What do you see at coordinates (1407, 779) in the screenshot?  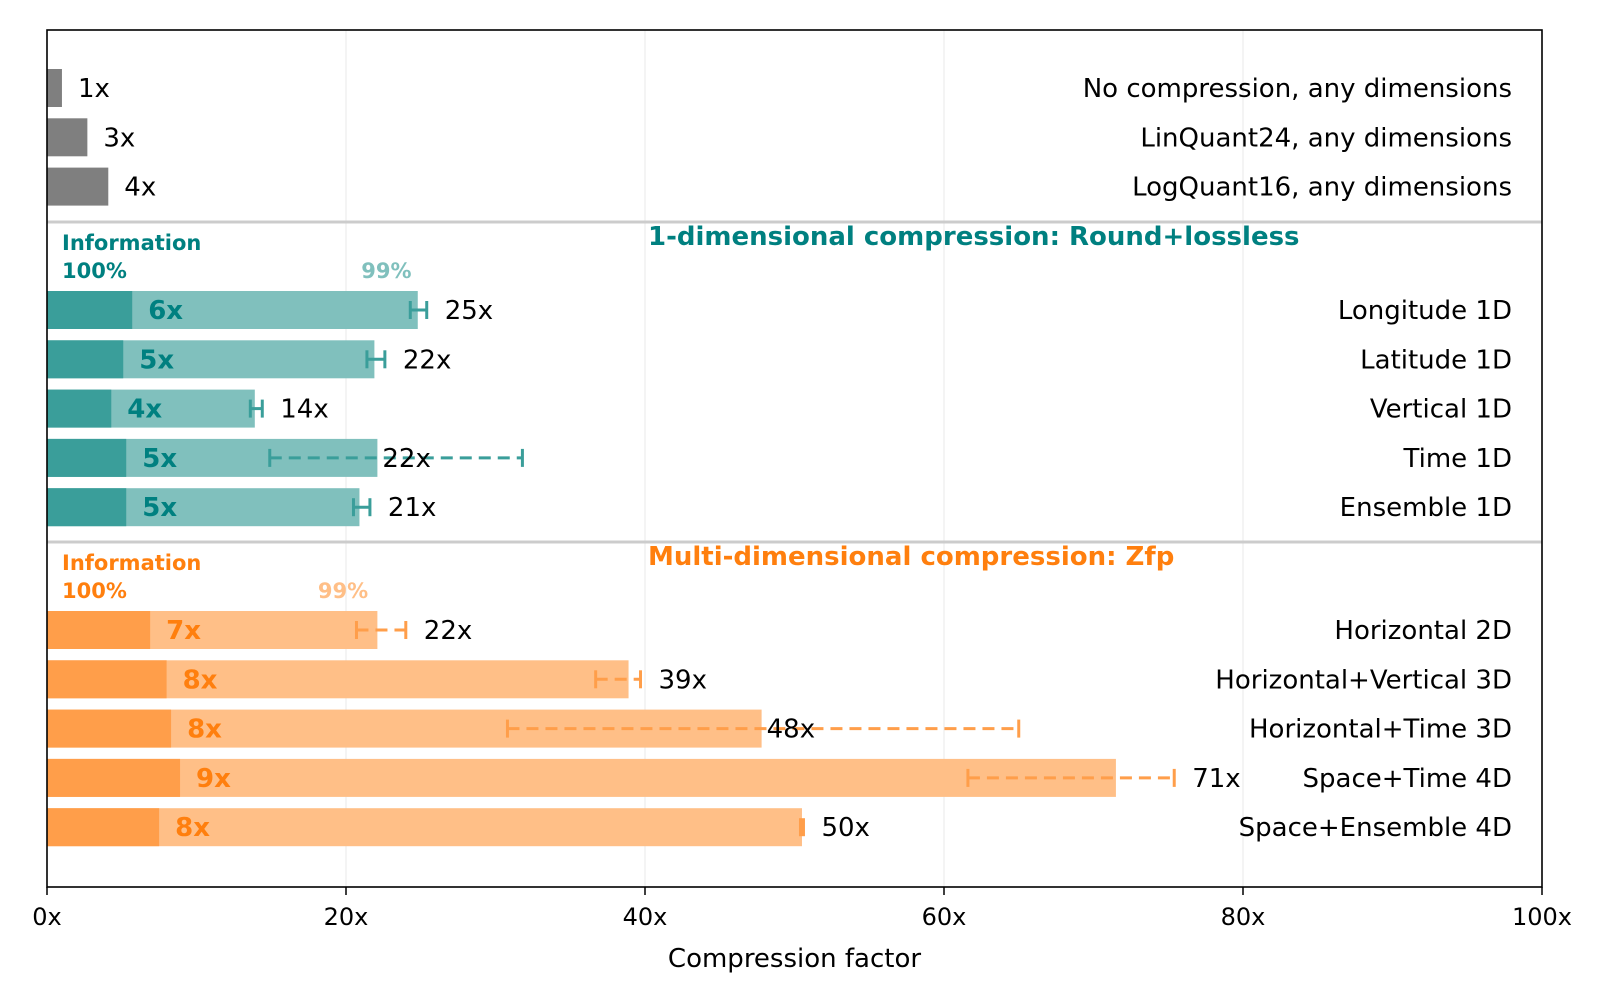 I see `category-label: Space+Time 4D` at bounding box center [1407, 779].